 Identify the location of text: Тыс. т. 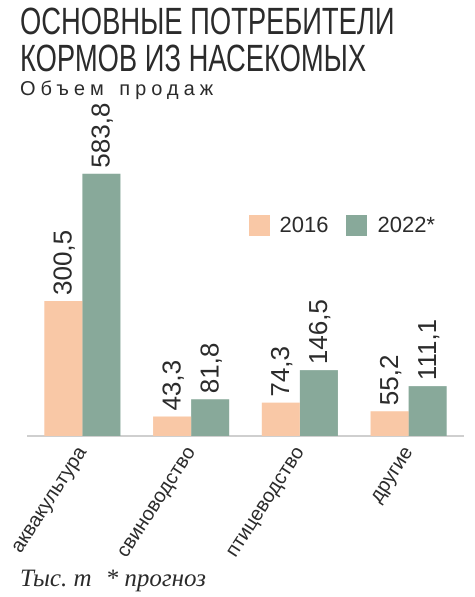
(56, 578).